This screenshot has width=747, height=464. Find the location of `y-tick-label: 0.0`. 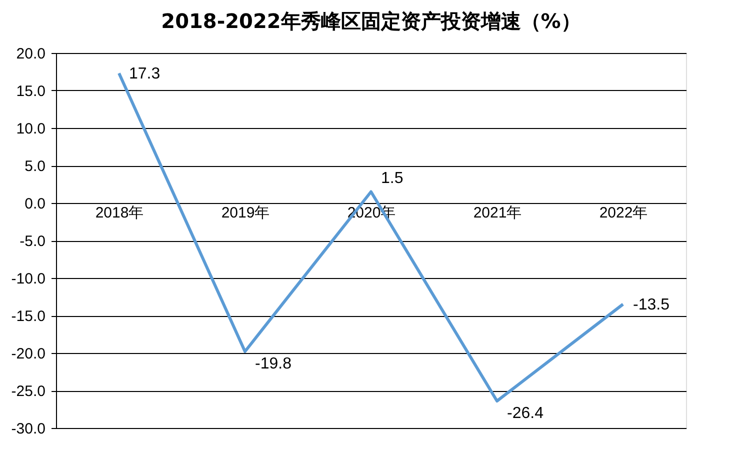

y-tick-label: 0.0 is located at coordinates (35, 204).